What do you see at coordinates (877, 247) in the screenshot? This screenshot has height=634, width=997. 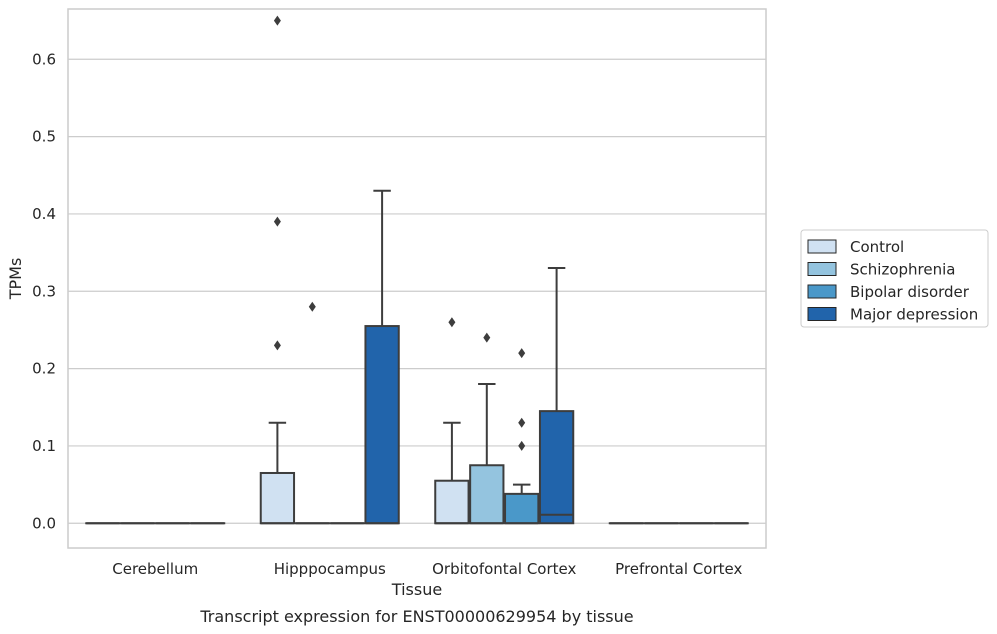 I see `legend-label: Control` at bounding box center [877, 247].